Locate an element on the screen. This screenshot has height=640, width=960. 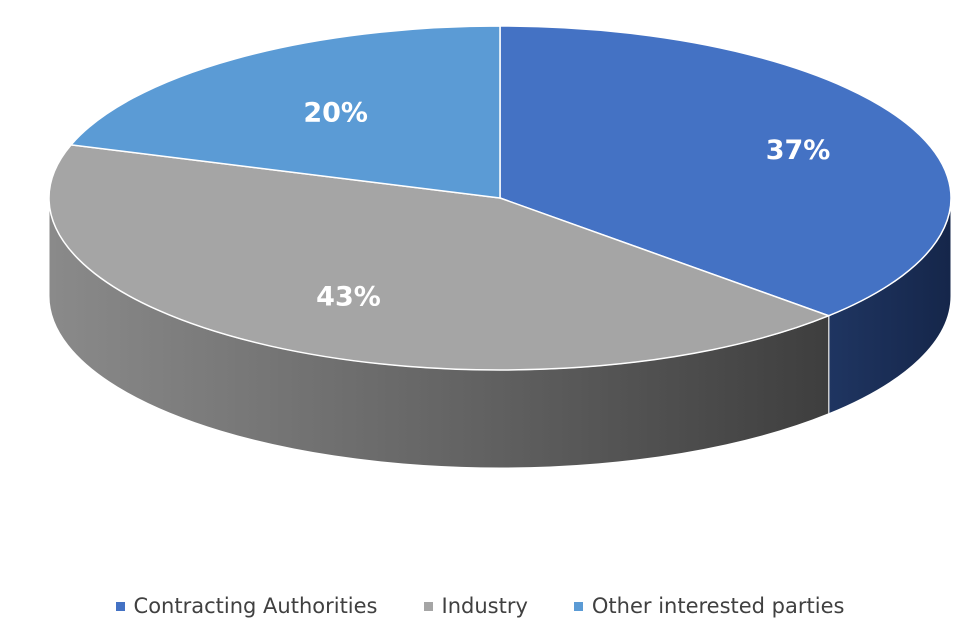
data-label-other-interested-parties: 20% is located at coordinates (335, 113).